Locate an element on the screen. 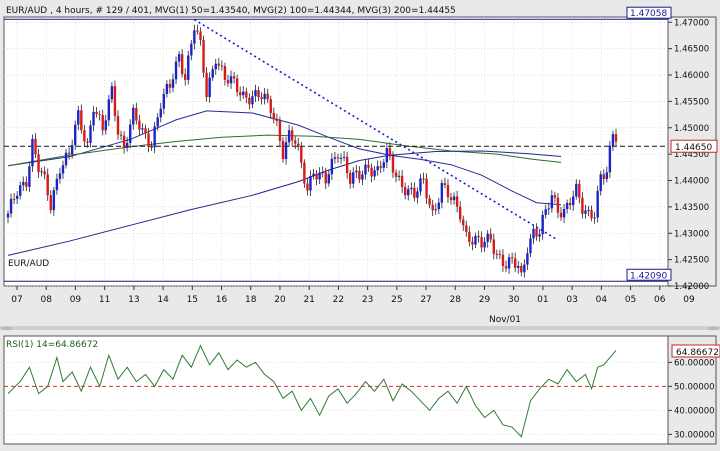 The width and height of the screenshot is (720, 451). y-tick-label: 1.42500 is located at coordinates (691, 261).